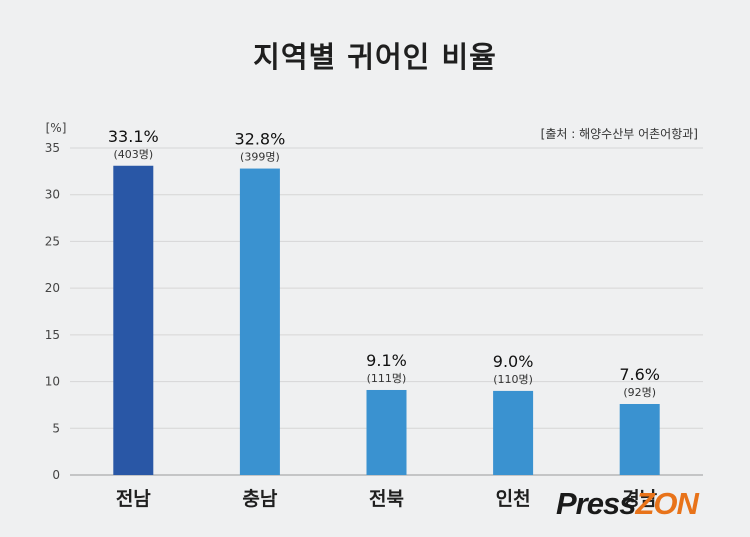 This screenshot has height=537, width=750. Describe the element at coordinates (133, 154) in the screenshot. I see `count-label: (403명)` at that location.